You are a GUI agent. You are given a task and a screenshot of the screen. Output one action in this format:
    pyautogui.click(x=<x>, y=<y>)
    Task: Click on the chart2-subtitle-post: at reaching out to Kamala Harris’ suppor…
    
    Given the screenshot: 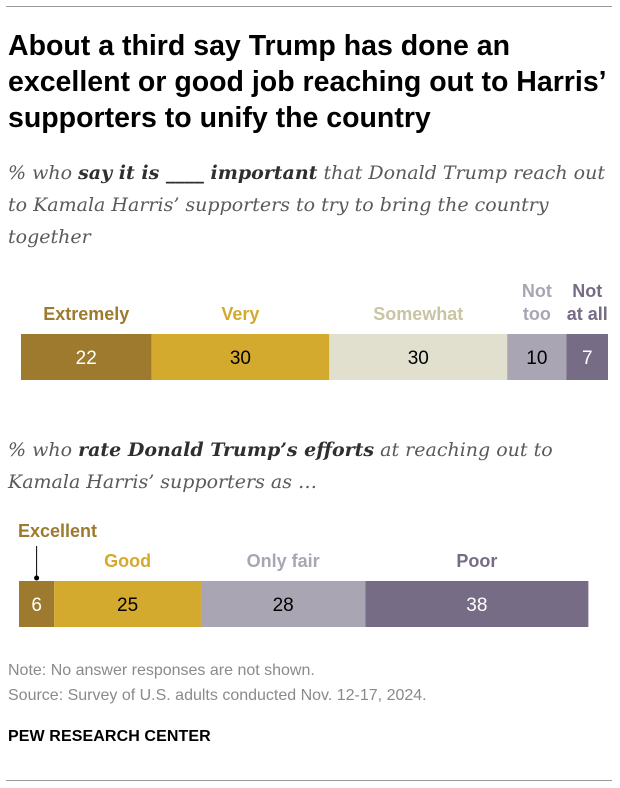 What is the action you would take?
    pyautogui.click(x=280, y=466)
    